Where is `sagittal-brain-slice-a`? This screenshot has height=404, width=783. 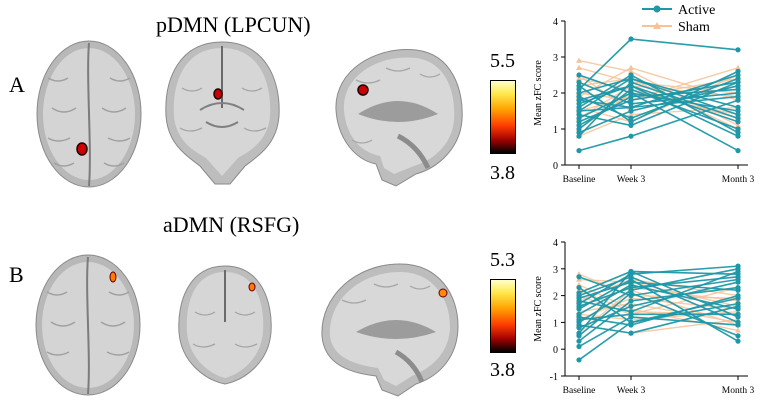
sagittal-brain-slice-a is located at coordinates (399, 118).